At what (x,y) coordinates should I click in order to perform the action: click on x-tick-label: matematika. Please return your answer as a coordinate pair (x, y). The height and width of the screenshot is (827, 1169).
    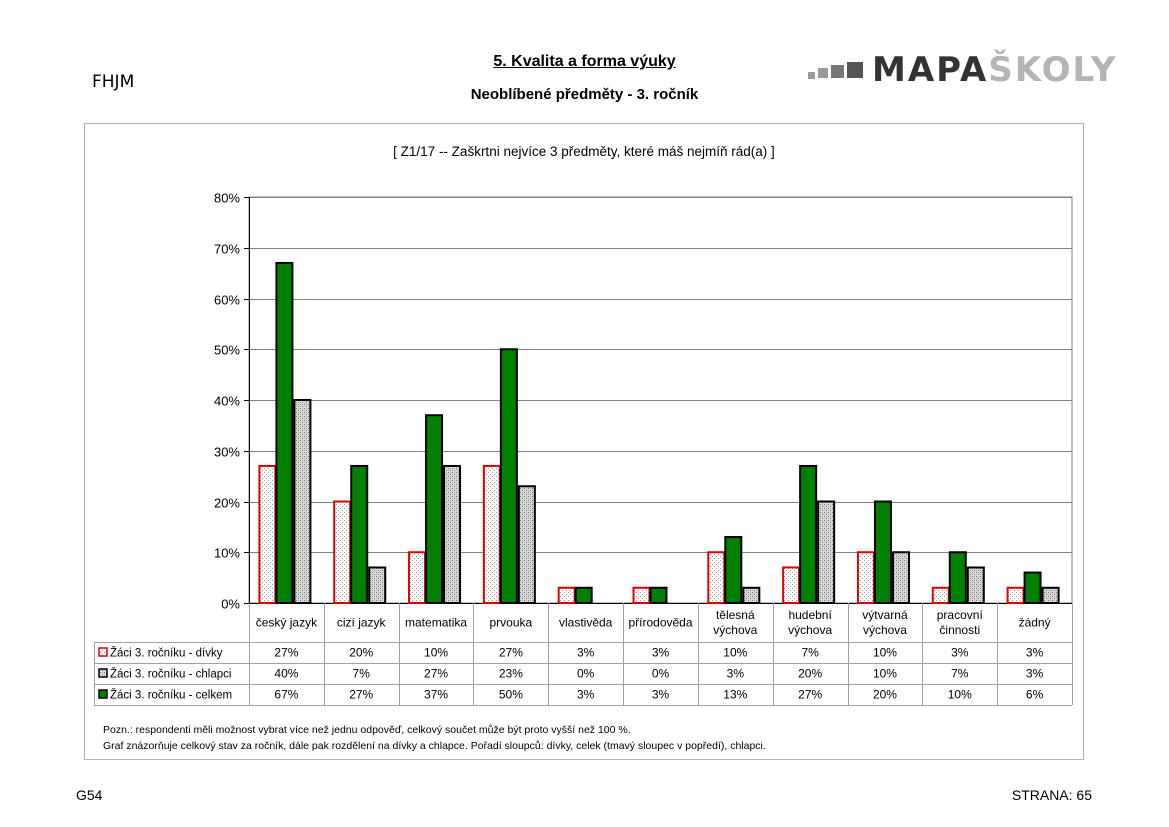
    Looking at the image, I should click on (436, 623).